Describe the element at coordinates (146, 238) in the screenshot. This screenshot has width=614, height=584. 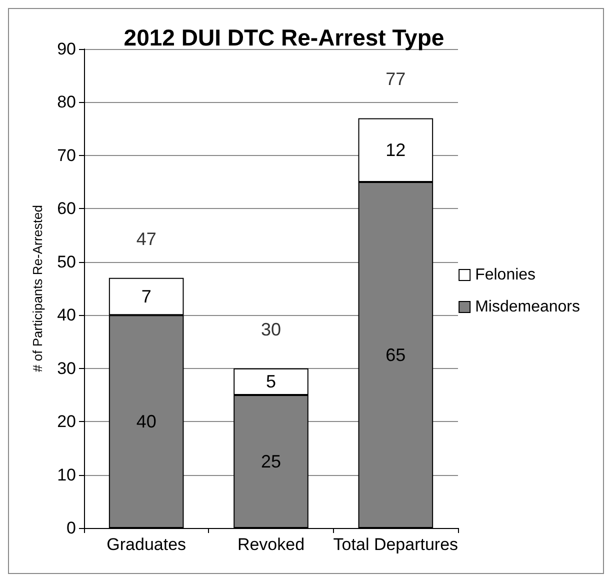
I see `total-label: 47` at that location.